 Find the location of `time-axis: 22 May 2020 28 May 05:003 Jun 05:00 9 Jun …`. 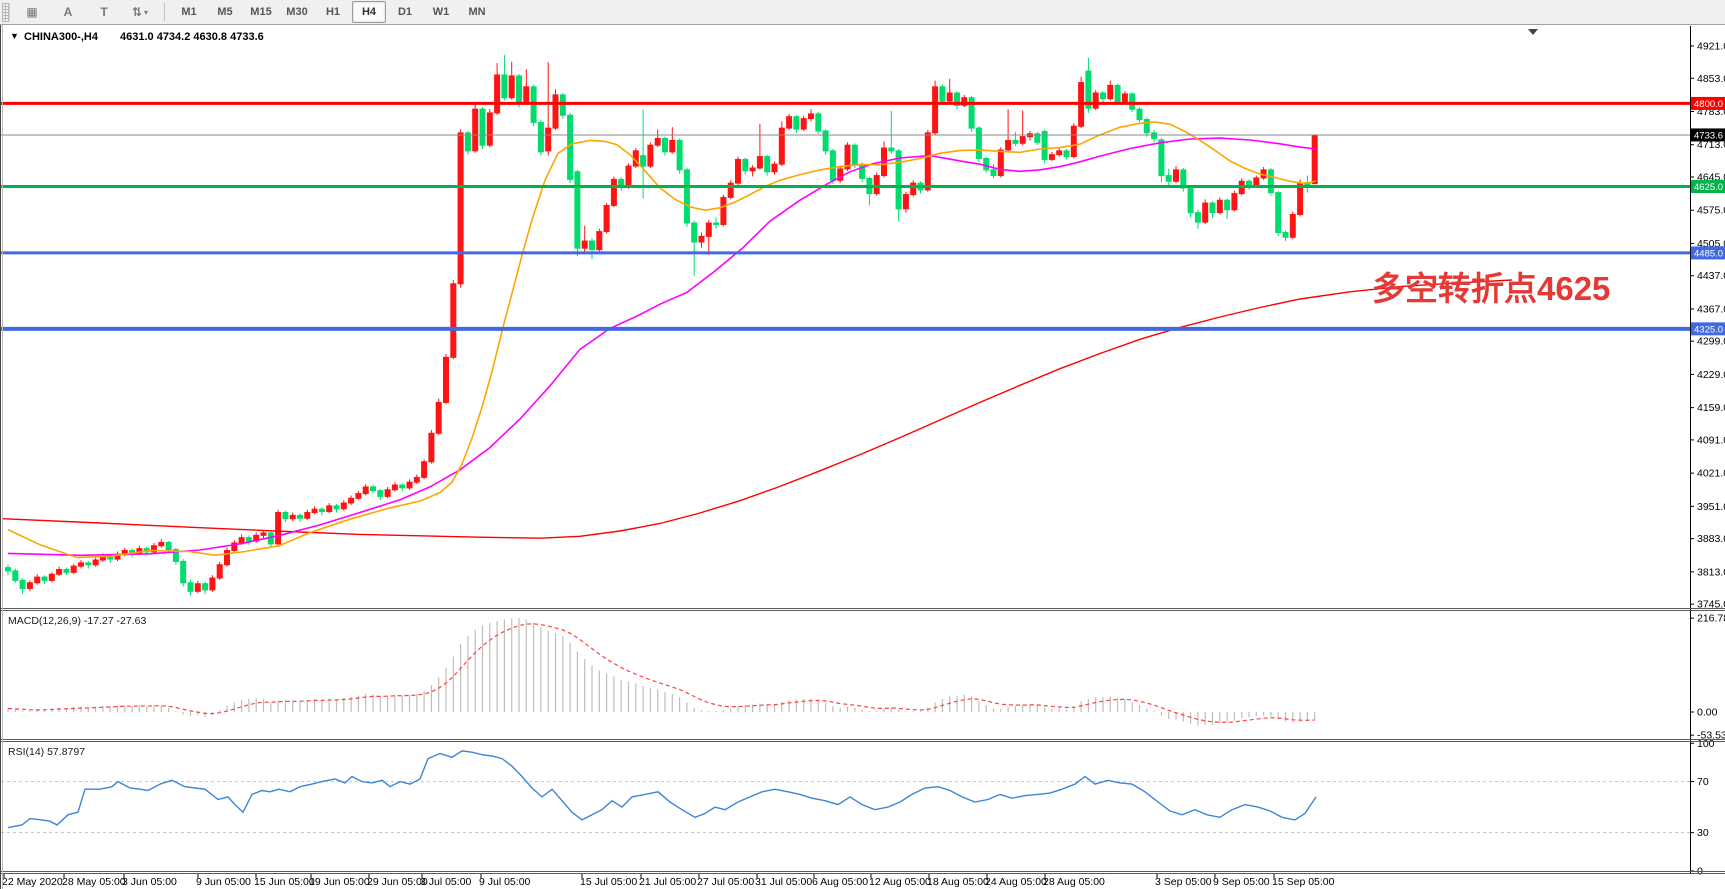

time-axis: 22 May 2020 28 May 05:003 Jun 05:00 9 Jun … is located at coordinates (668, 881).